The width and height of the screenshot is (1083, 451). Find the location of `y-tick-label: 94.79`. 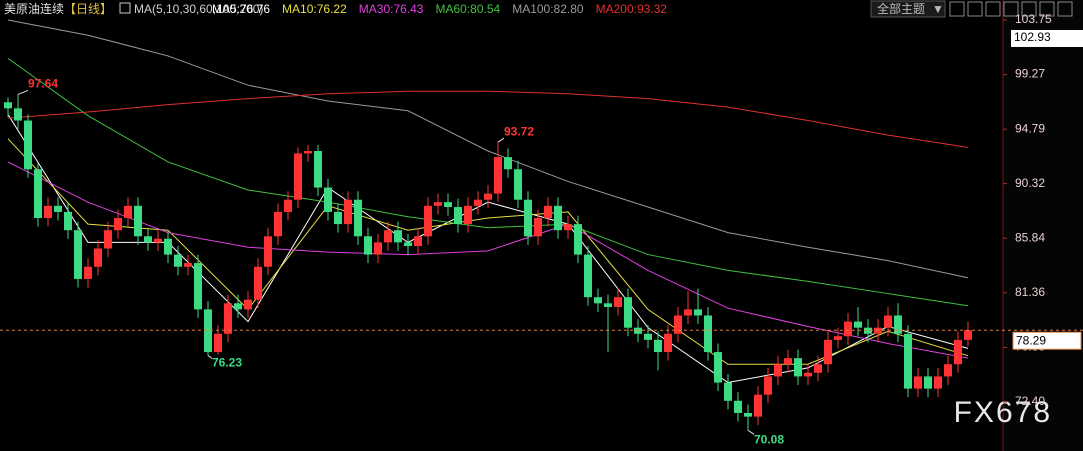

y-tick-label: 94.79 is located at coordinates (1030, 128).